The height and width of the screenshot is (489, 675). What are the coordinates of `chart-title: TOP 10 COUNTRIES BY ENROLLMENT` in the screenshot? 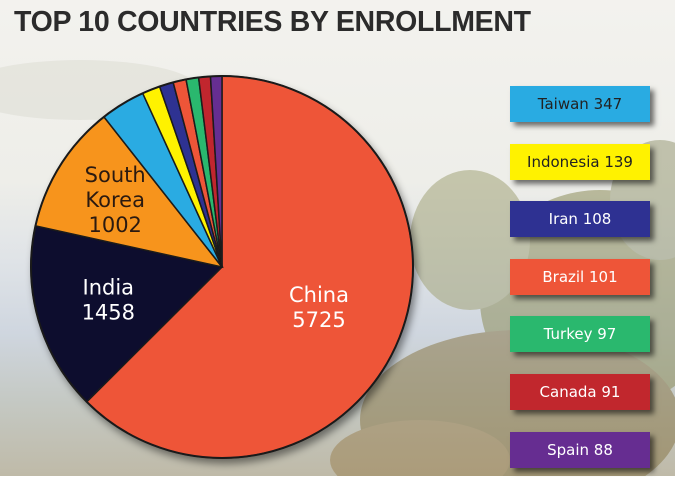 It's located at (272, 22).